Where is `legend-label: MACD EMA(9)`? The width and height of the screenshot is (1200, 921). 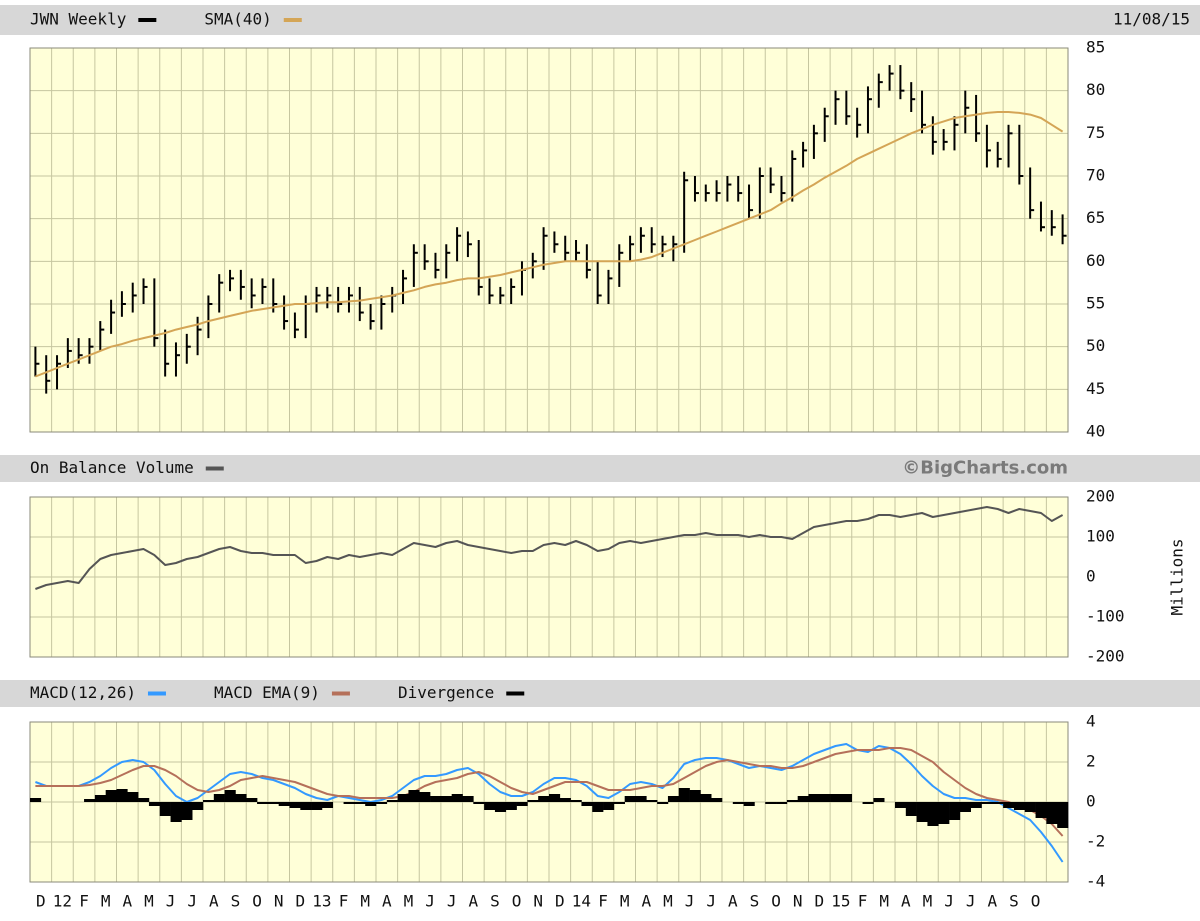
legend-label: MACD EMA(9) is located at coordinates (267, 692).